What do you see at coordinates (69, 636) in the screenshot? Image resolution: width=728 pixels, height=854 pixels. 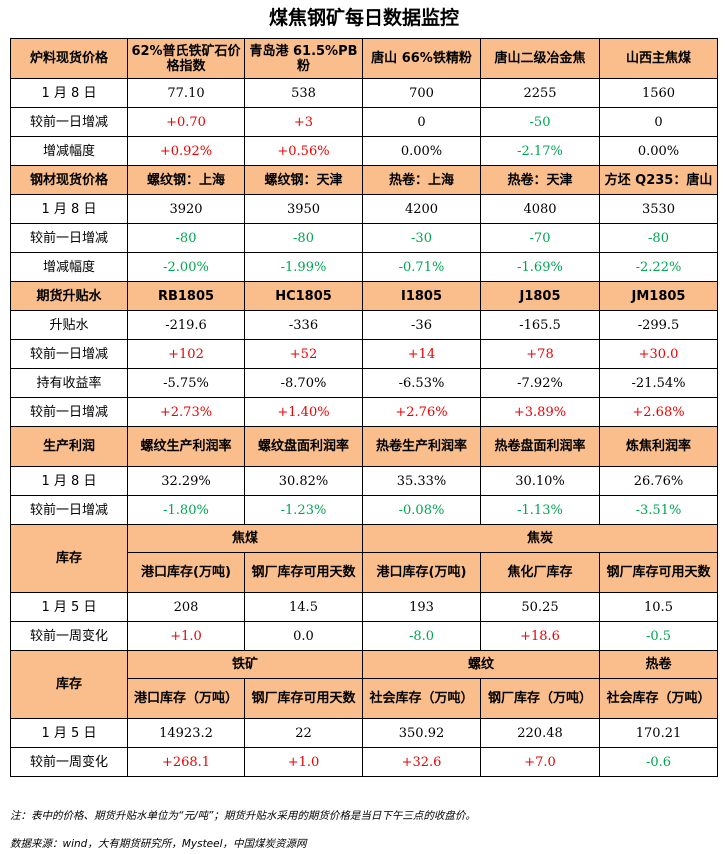 I see `row-label: 较前一周变化` at bounding box center [69, 636].